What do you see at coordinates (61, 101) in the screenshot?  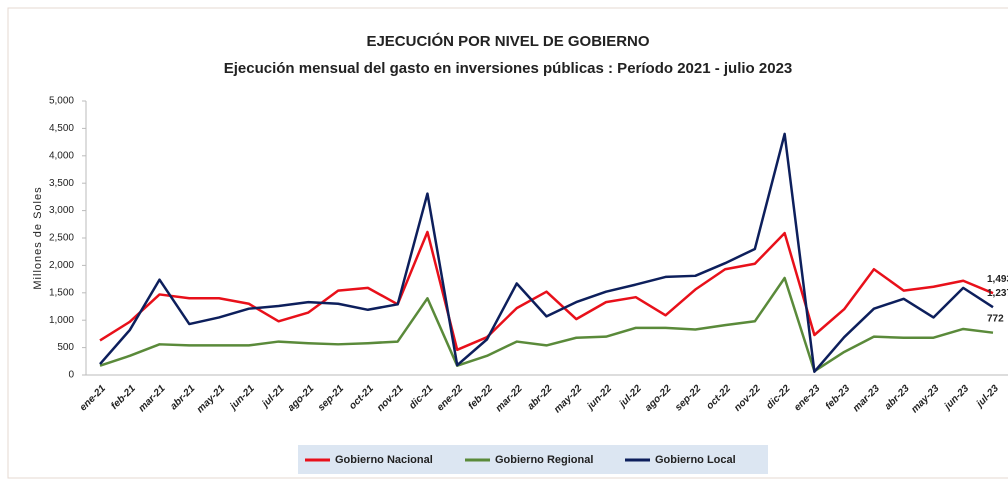 I see `y-tick-label: 5,000` at bounding box center [61, 101].